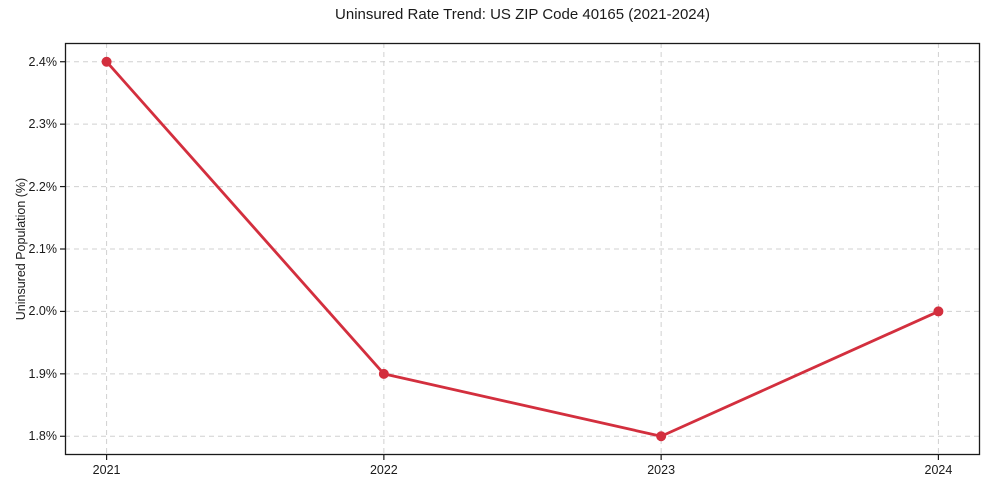  Describe the element at coordinates (661, 470) in the screenshot. I see `x-tick-label: 2023` at that location.